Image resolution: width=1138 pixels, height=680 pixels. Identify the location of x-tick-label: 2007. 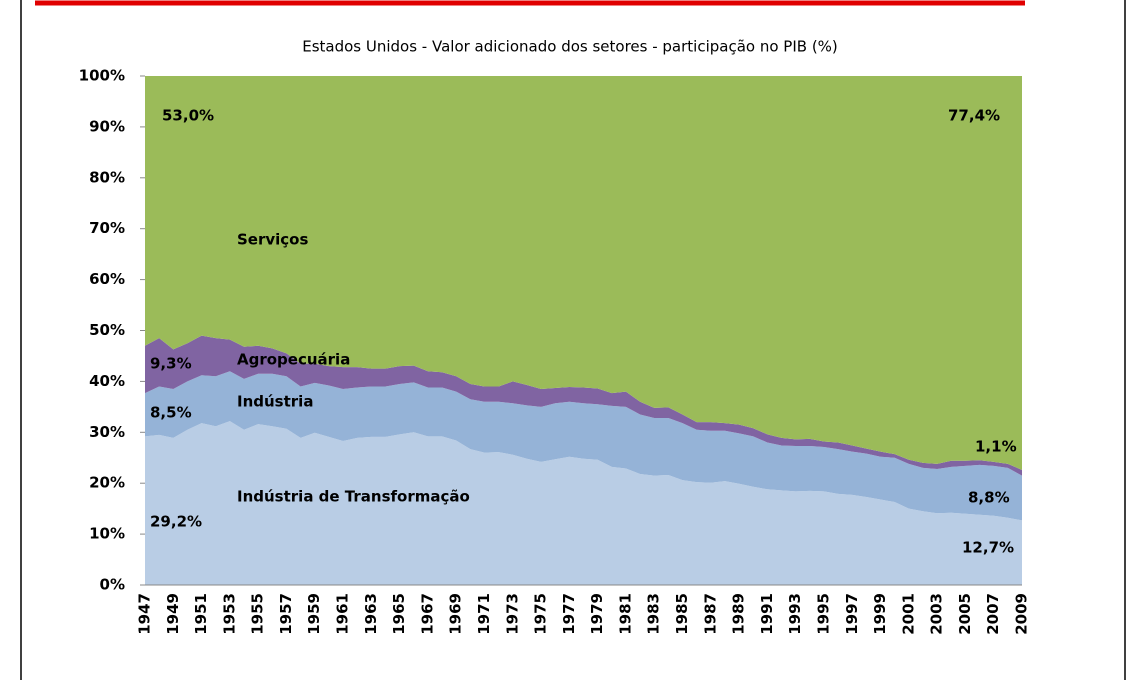
(993, 614).